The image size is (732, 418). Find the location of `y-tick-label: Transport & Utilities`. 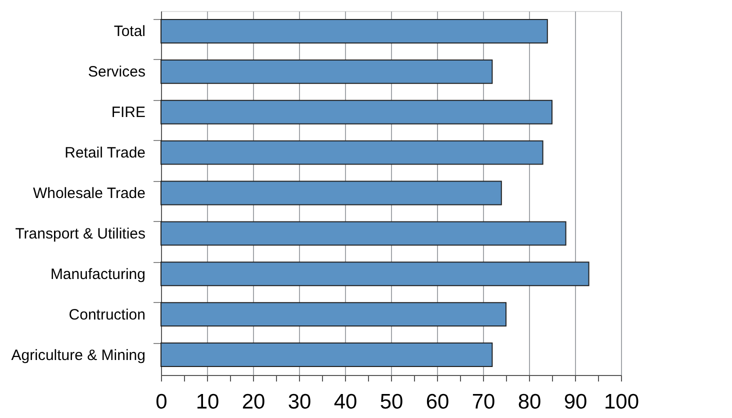

y-tick-label: Transport & Utilities is located at coordinates (80, 233).